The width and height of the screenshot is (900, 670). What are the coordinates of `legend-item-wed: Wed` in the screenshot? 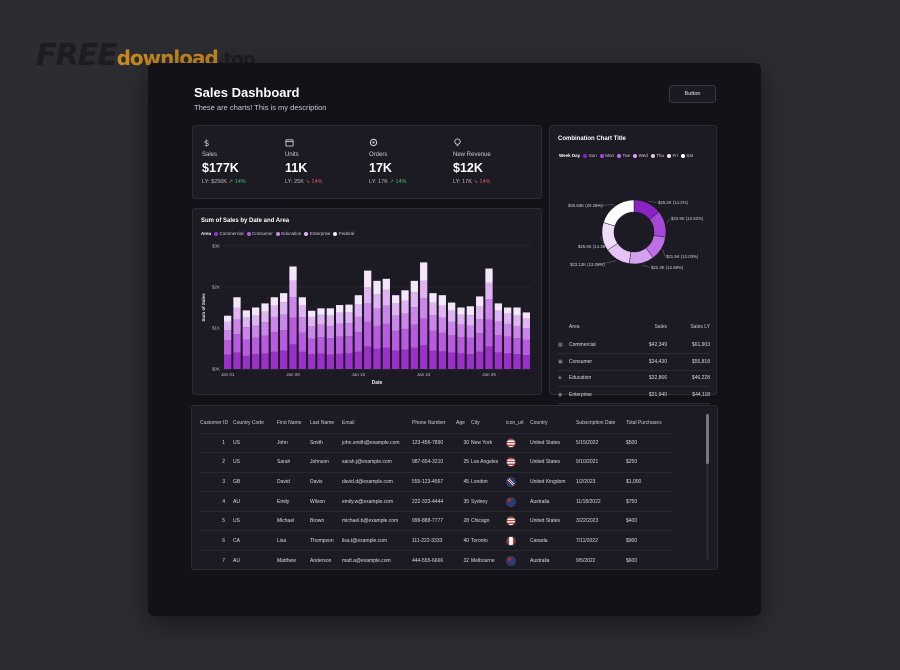 It's located at (640, 155).